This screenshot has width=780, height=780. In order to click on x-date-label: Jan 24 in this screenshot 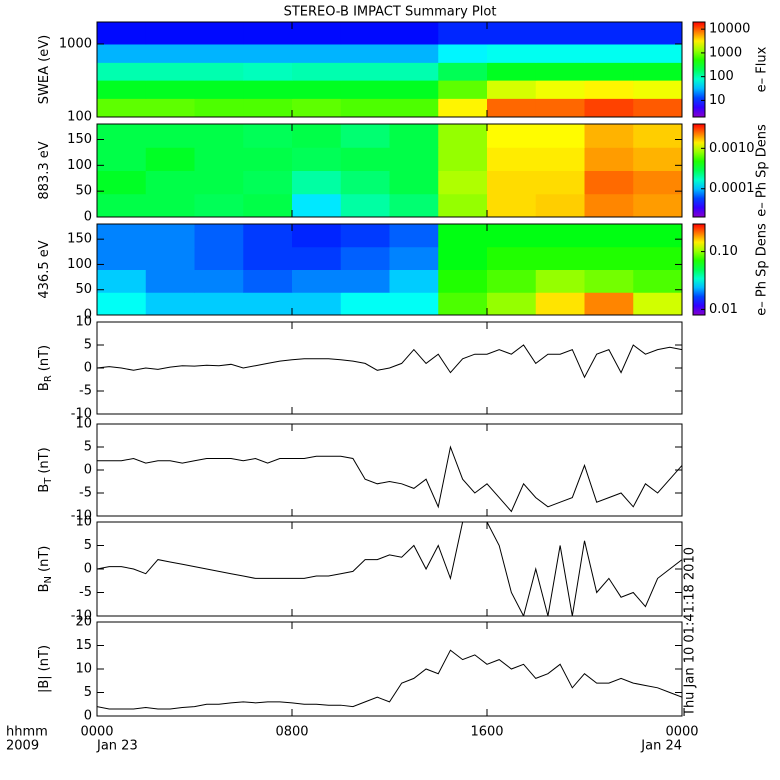, I will do `click(661, 746)`.